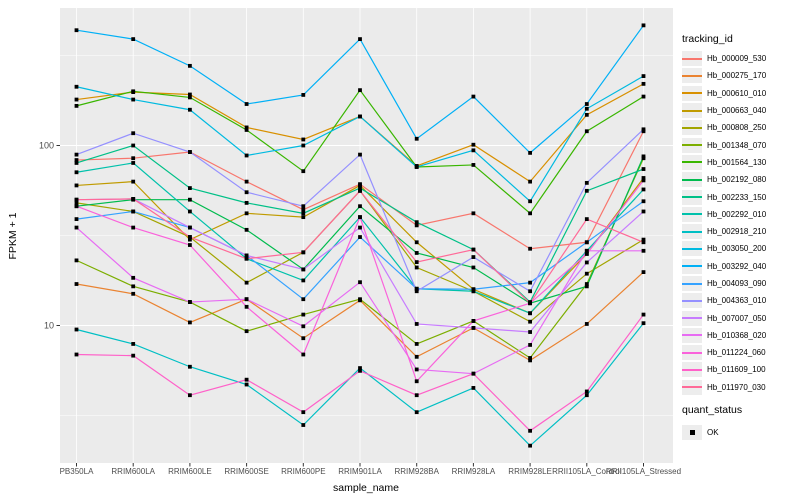  Describe the element at coordinates (741, 432) in the screenshot. I see `legend-entry-quant-OK: OK` at that location.